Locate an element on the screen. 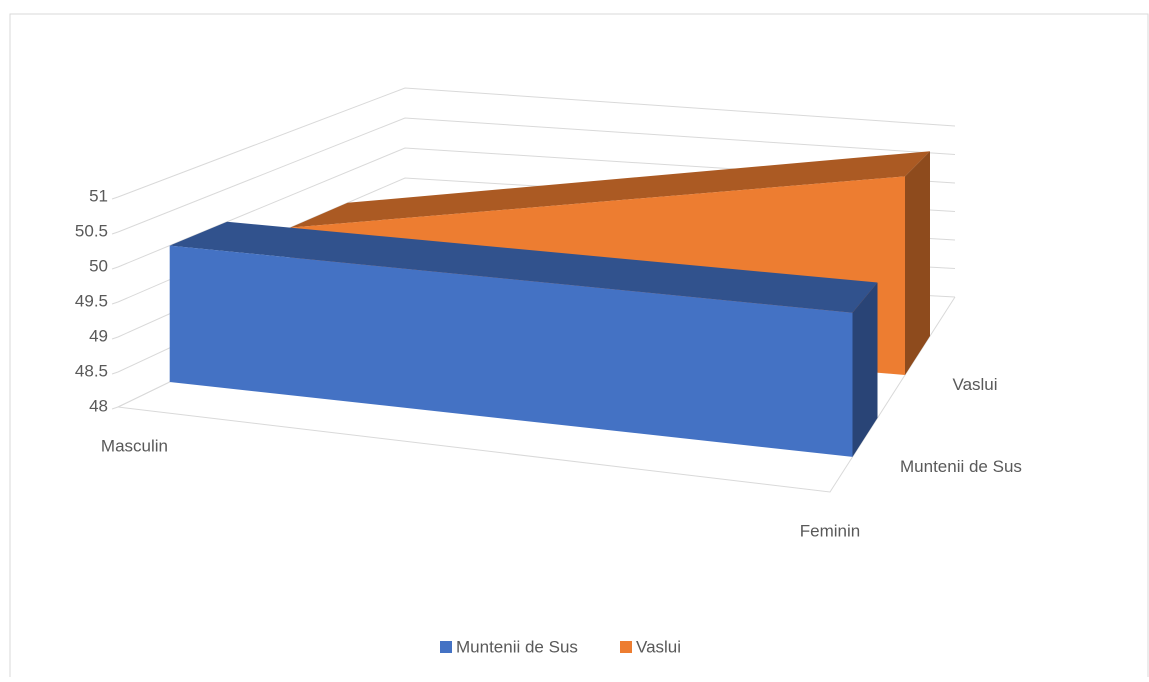 The image size is (1149, 682). depth-label: Vaslui is located at coordinates (975, 384).